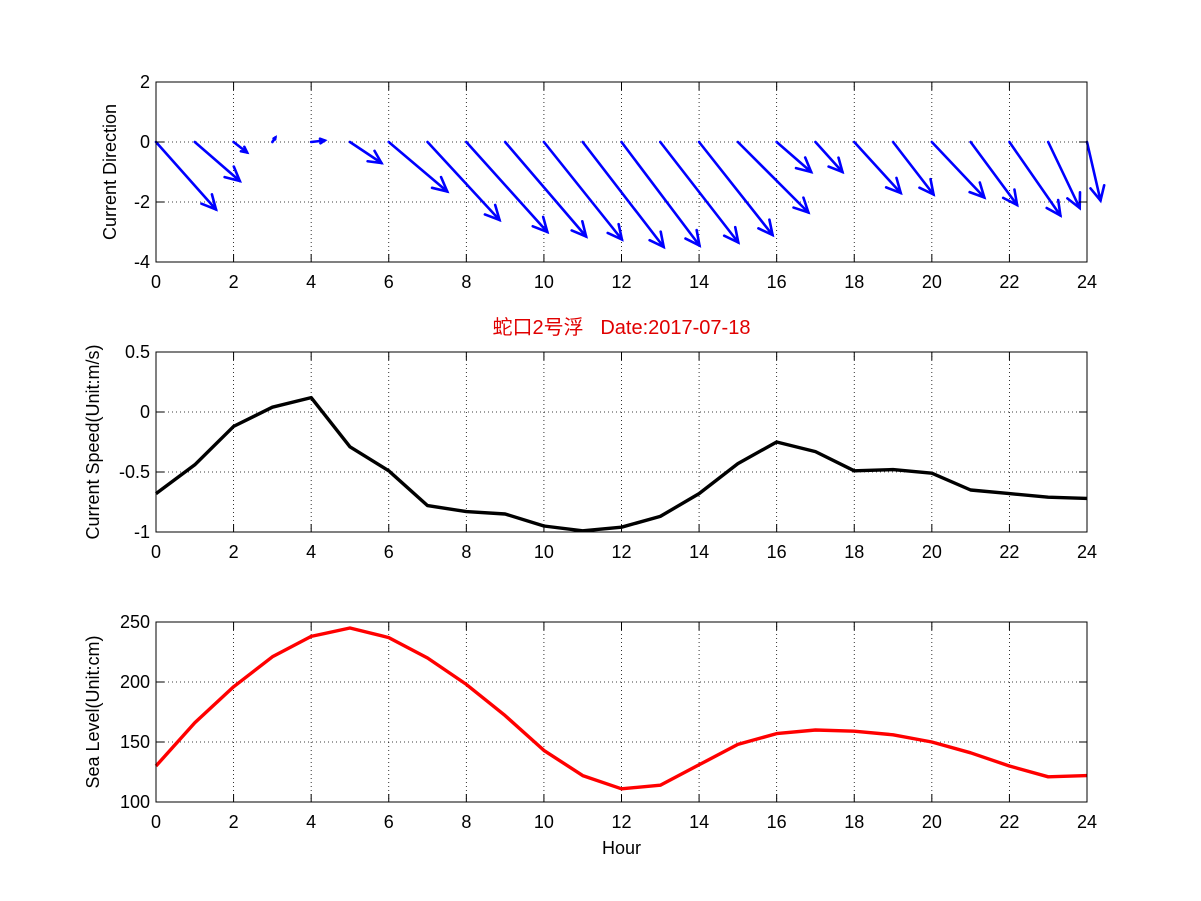 This screenshot has height=901, width=1201. I want to click on y-tick-label: 0.5, so click(137, 352).